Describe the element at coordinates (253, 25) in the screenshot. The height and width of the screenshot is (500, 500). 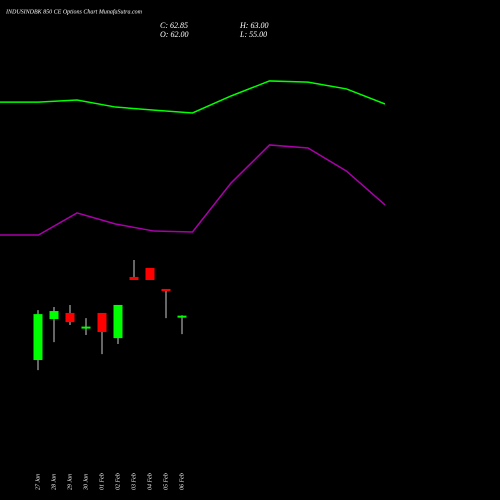
I see `ohlc-high: H: 63.00` at that location.